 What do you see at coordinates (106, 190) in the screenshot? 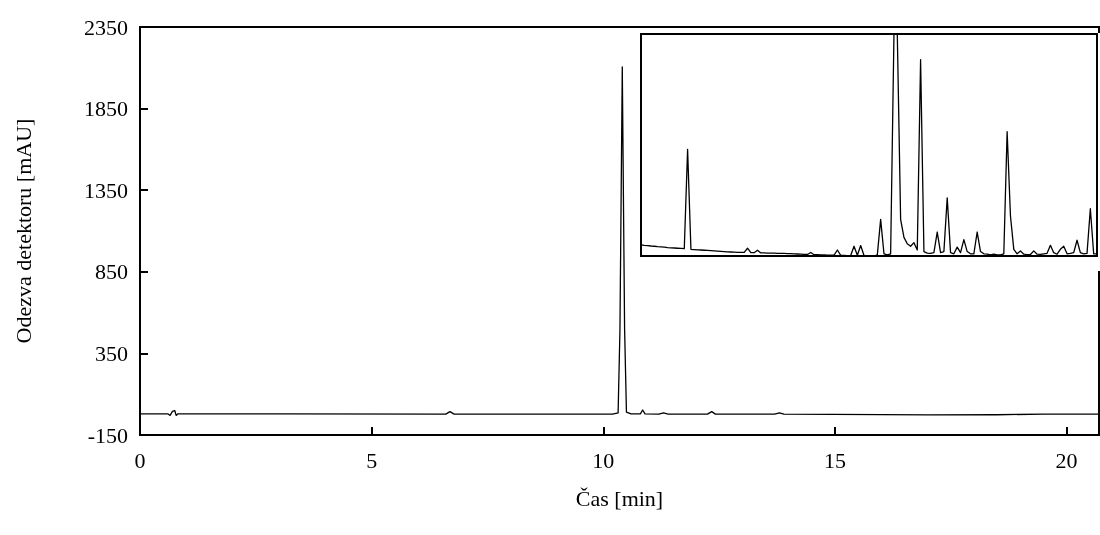
I see `y-tick-label: 1350` at bounding box center [106, 190].